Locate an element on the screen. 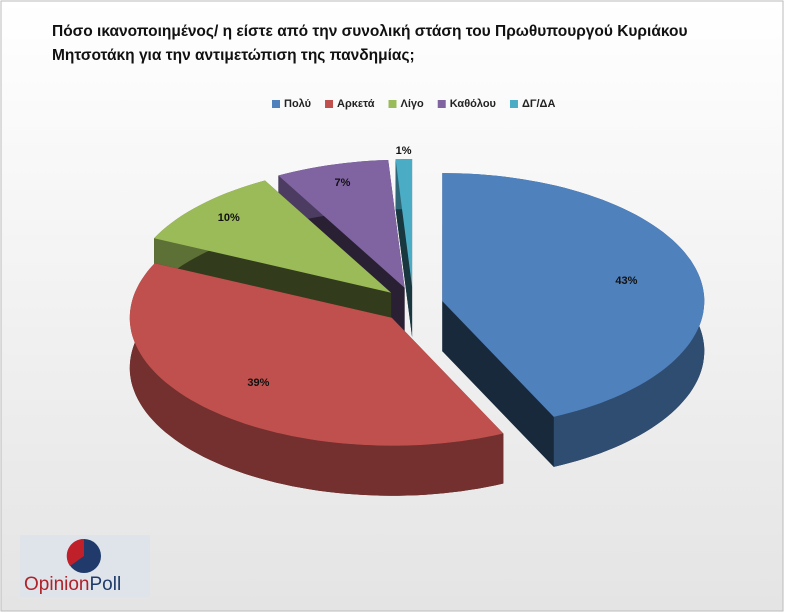  legend-label: Πολύ is located at coordinates (297, 104).